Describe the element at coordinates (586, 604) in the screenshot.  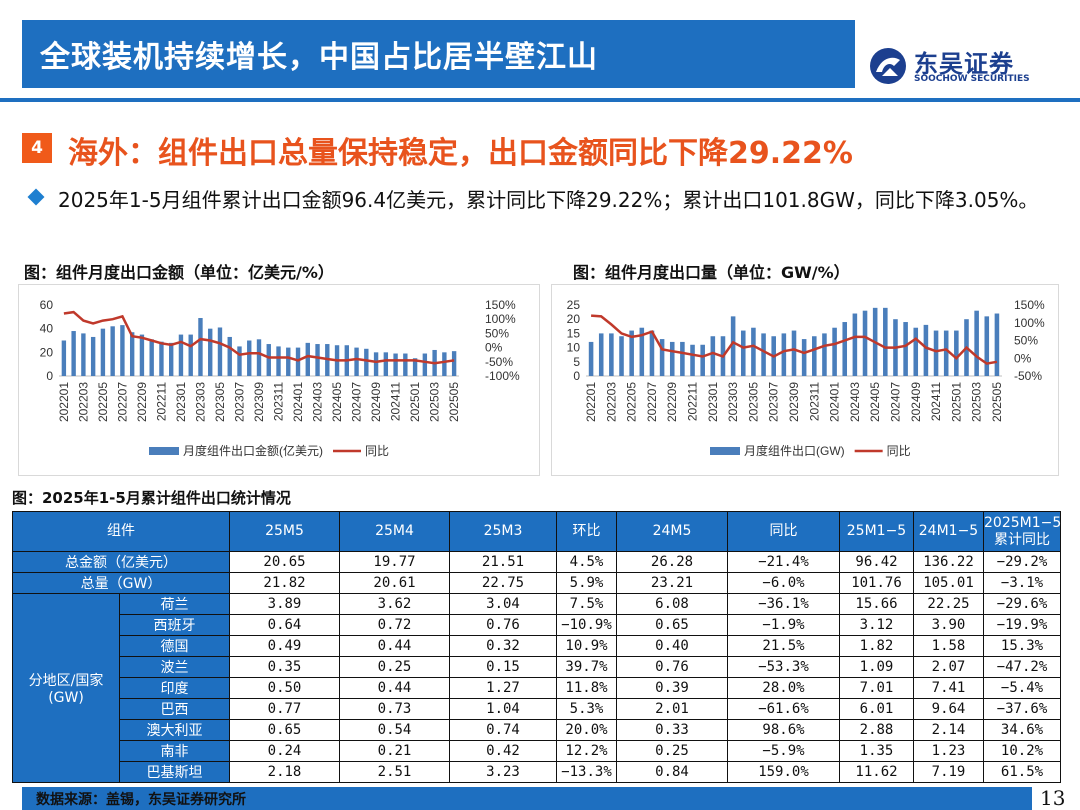
I see `table-cell: 7.5%` at that location.